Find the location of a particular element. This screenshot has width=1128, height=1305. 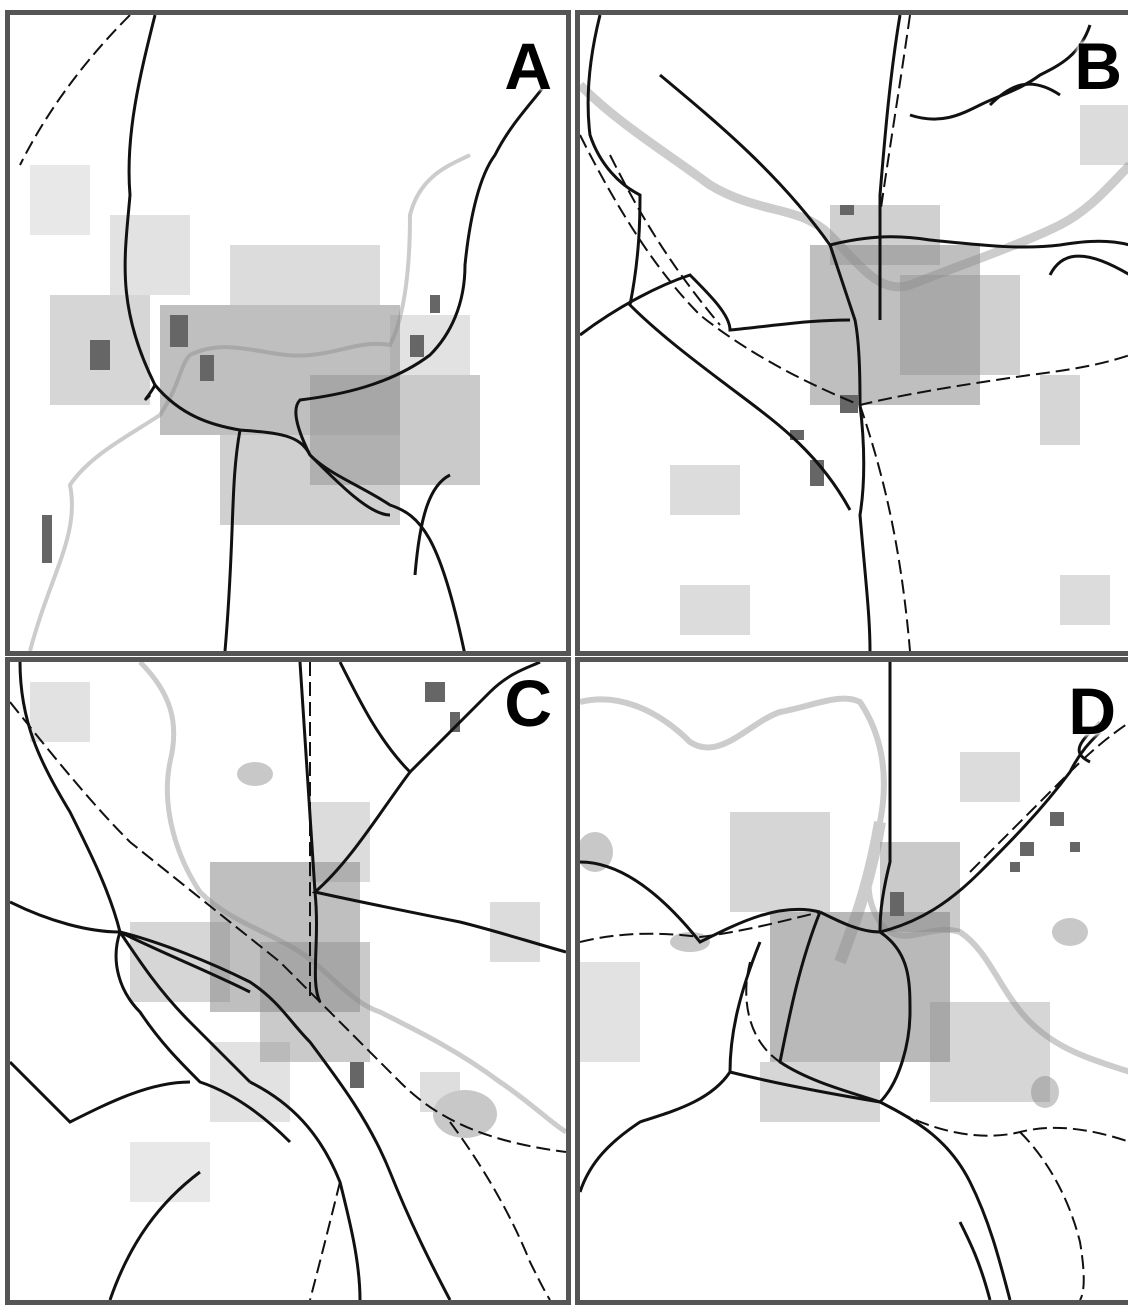

river is located at coordinates (854, 885).